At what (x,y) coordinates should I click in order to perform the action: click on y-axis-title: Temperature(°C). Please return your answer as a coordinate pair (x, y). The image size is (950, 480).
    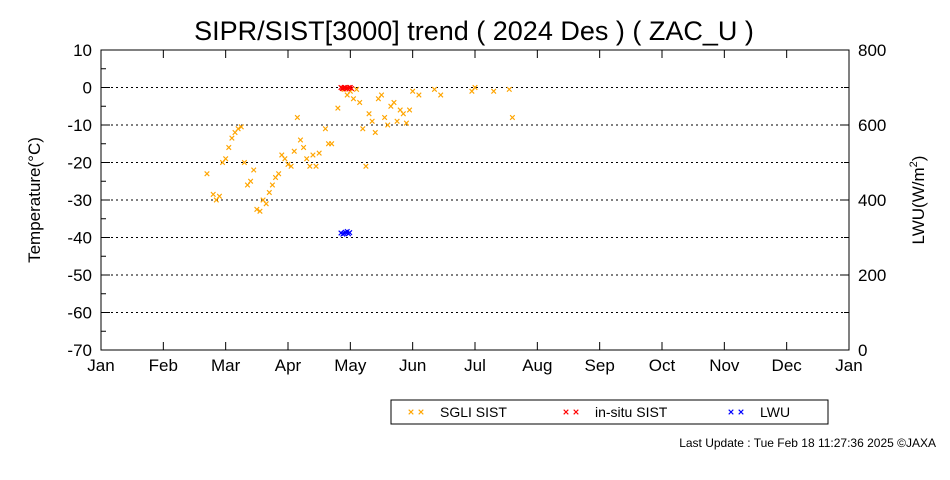
    Looking at the image, I should click on (34, 200).